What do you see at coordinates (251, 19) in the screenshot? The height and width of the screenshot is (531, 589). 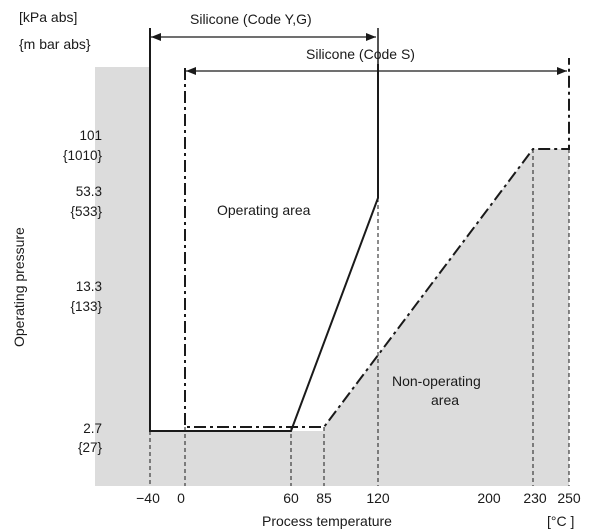 I see `code-yg-label: Silicone (Code Y,G)` at bounding box center [251, 19].